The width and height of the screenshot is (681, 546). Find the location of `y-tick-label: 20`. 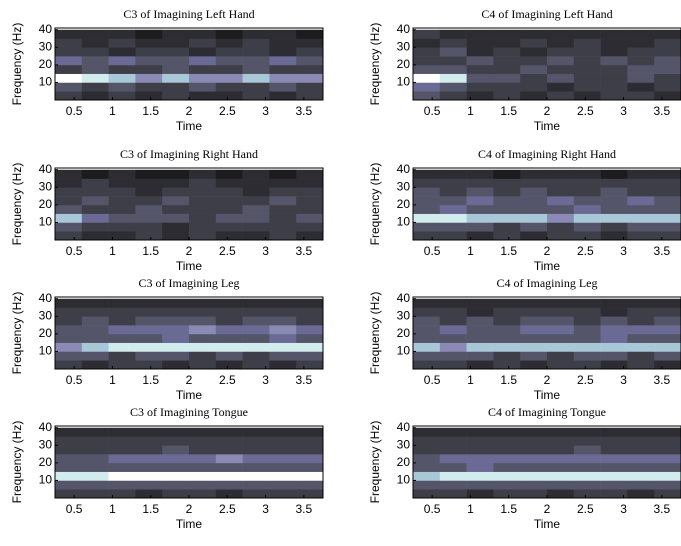

y-tick-label: 20 is located at coordinates (46, 333).